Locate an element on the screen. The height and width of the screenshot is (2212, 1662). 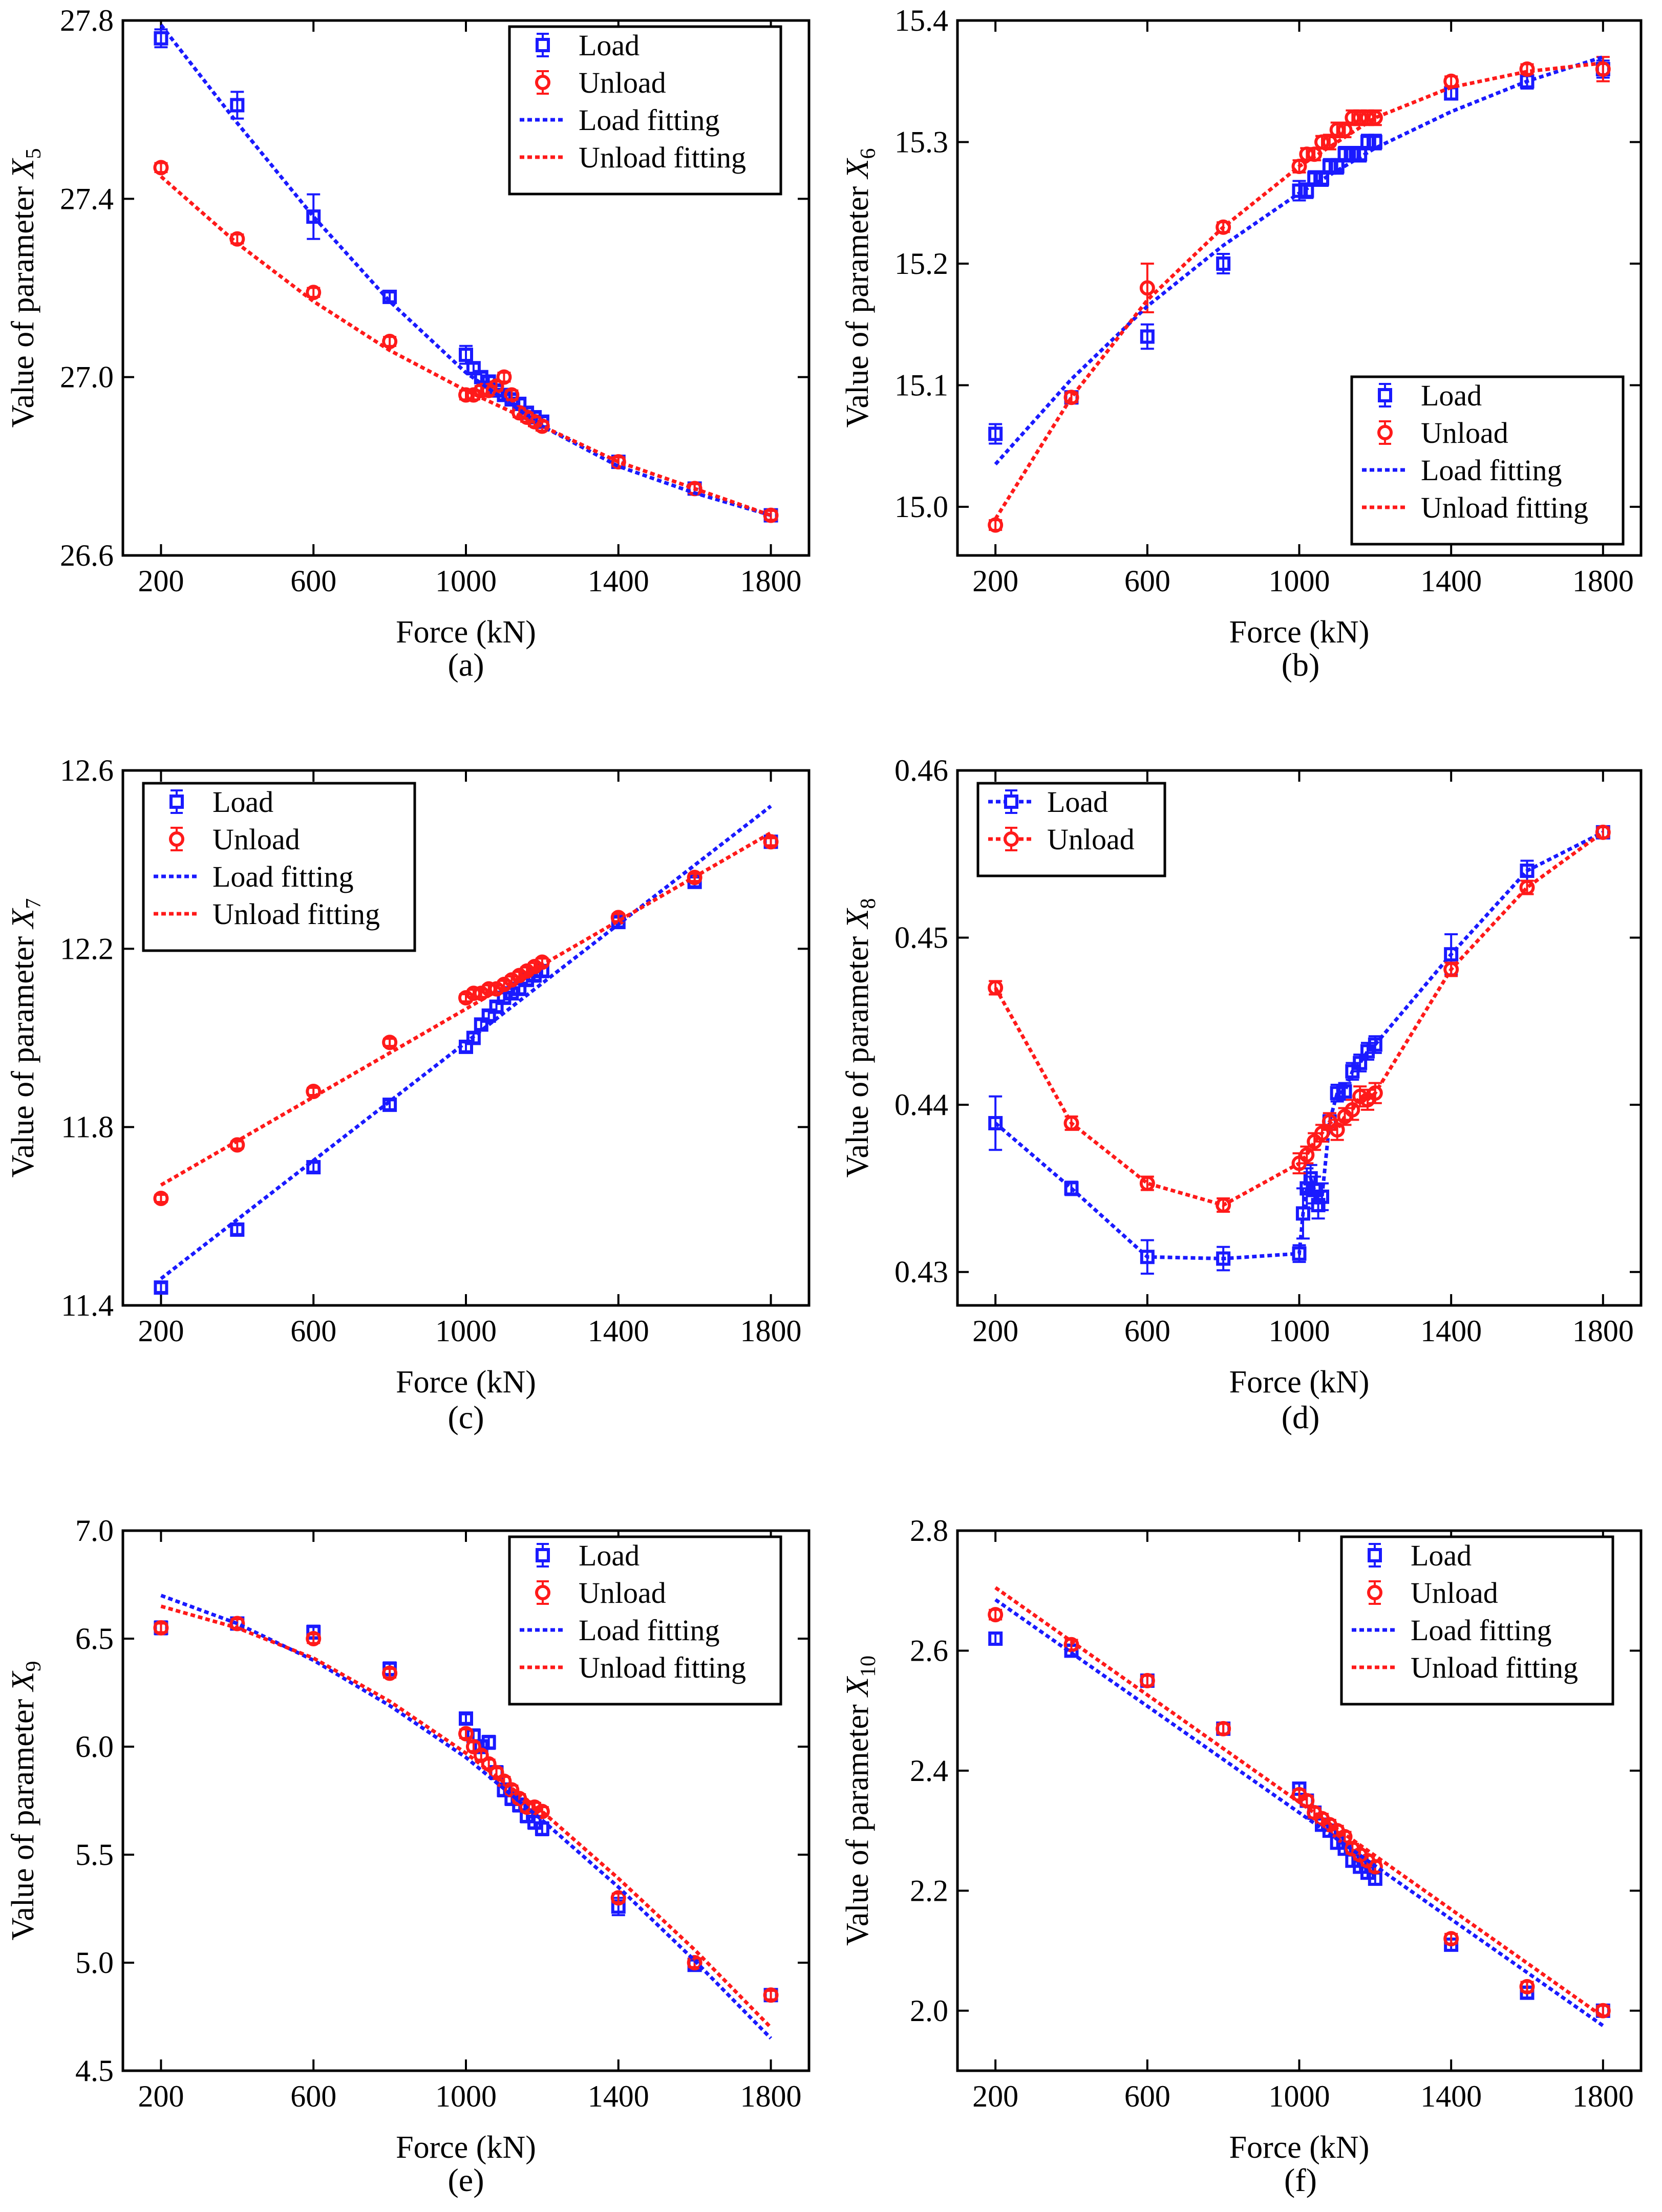
unload-fitting-line is located at coordinates (466, 346).